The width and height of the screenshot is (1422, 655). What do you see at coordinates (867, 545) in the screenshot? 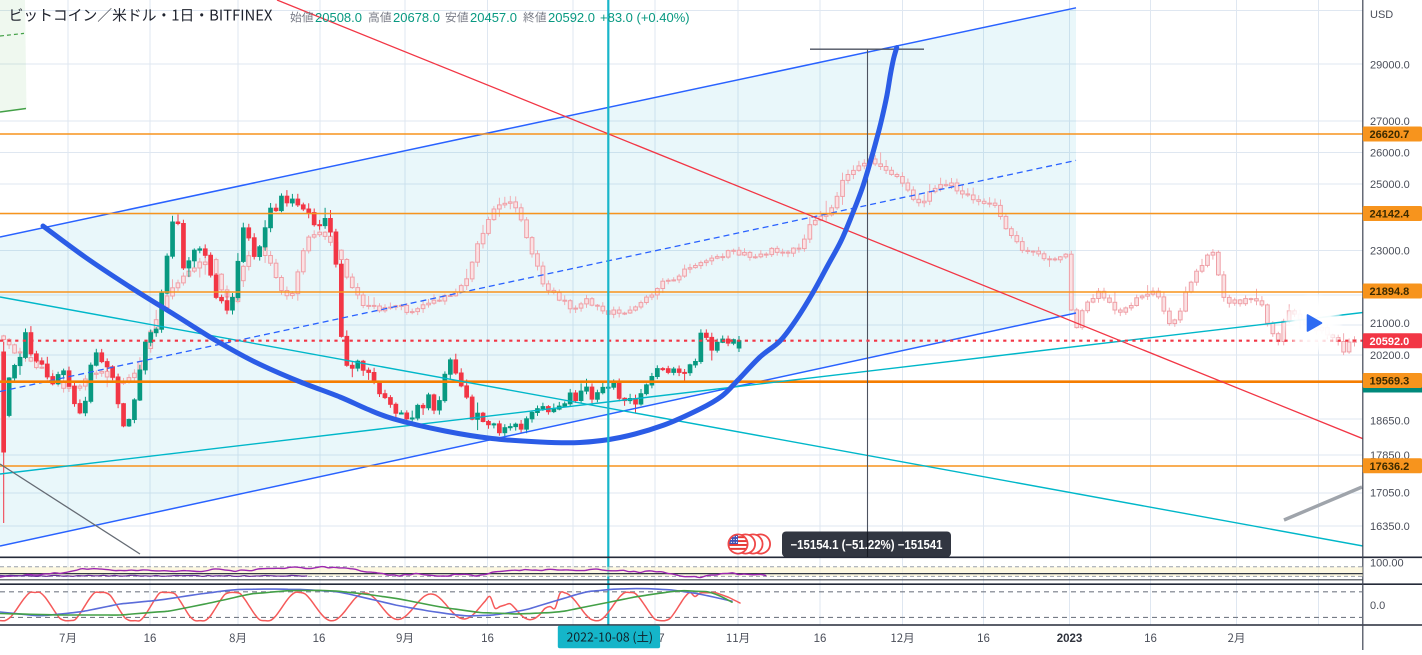
I see `svg-text: −15154.1 (−51.22%) −151541` at bounding box center [867, 545].